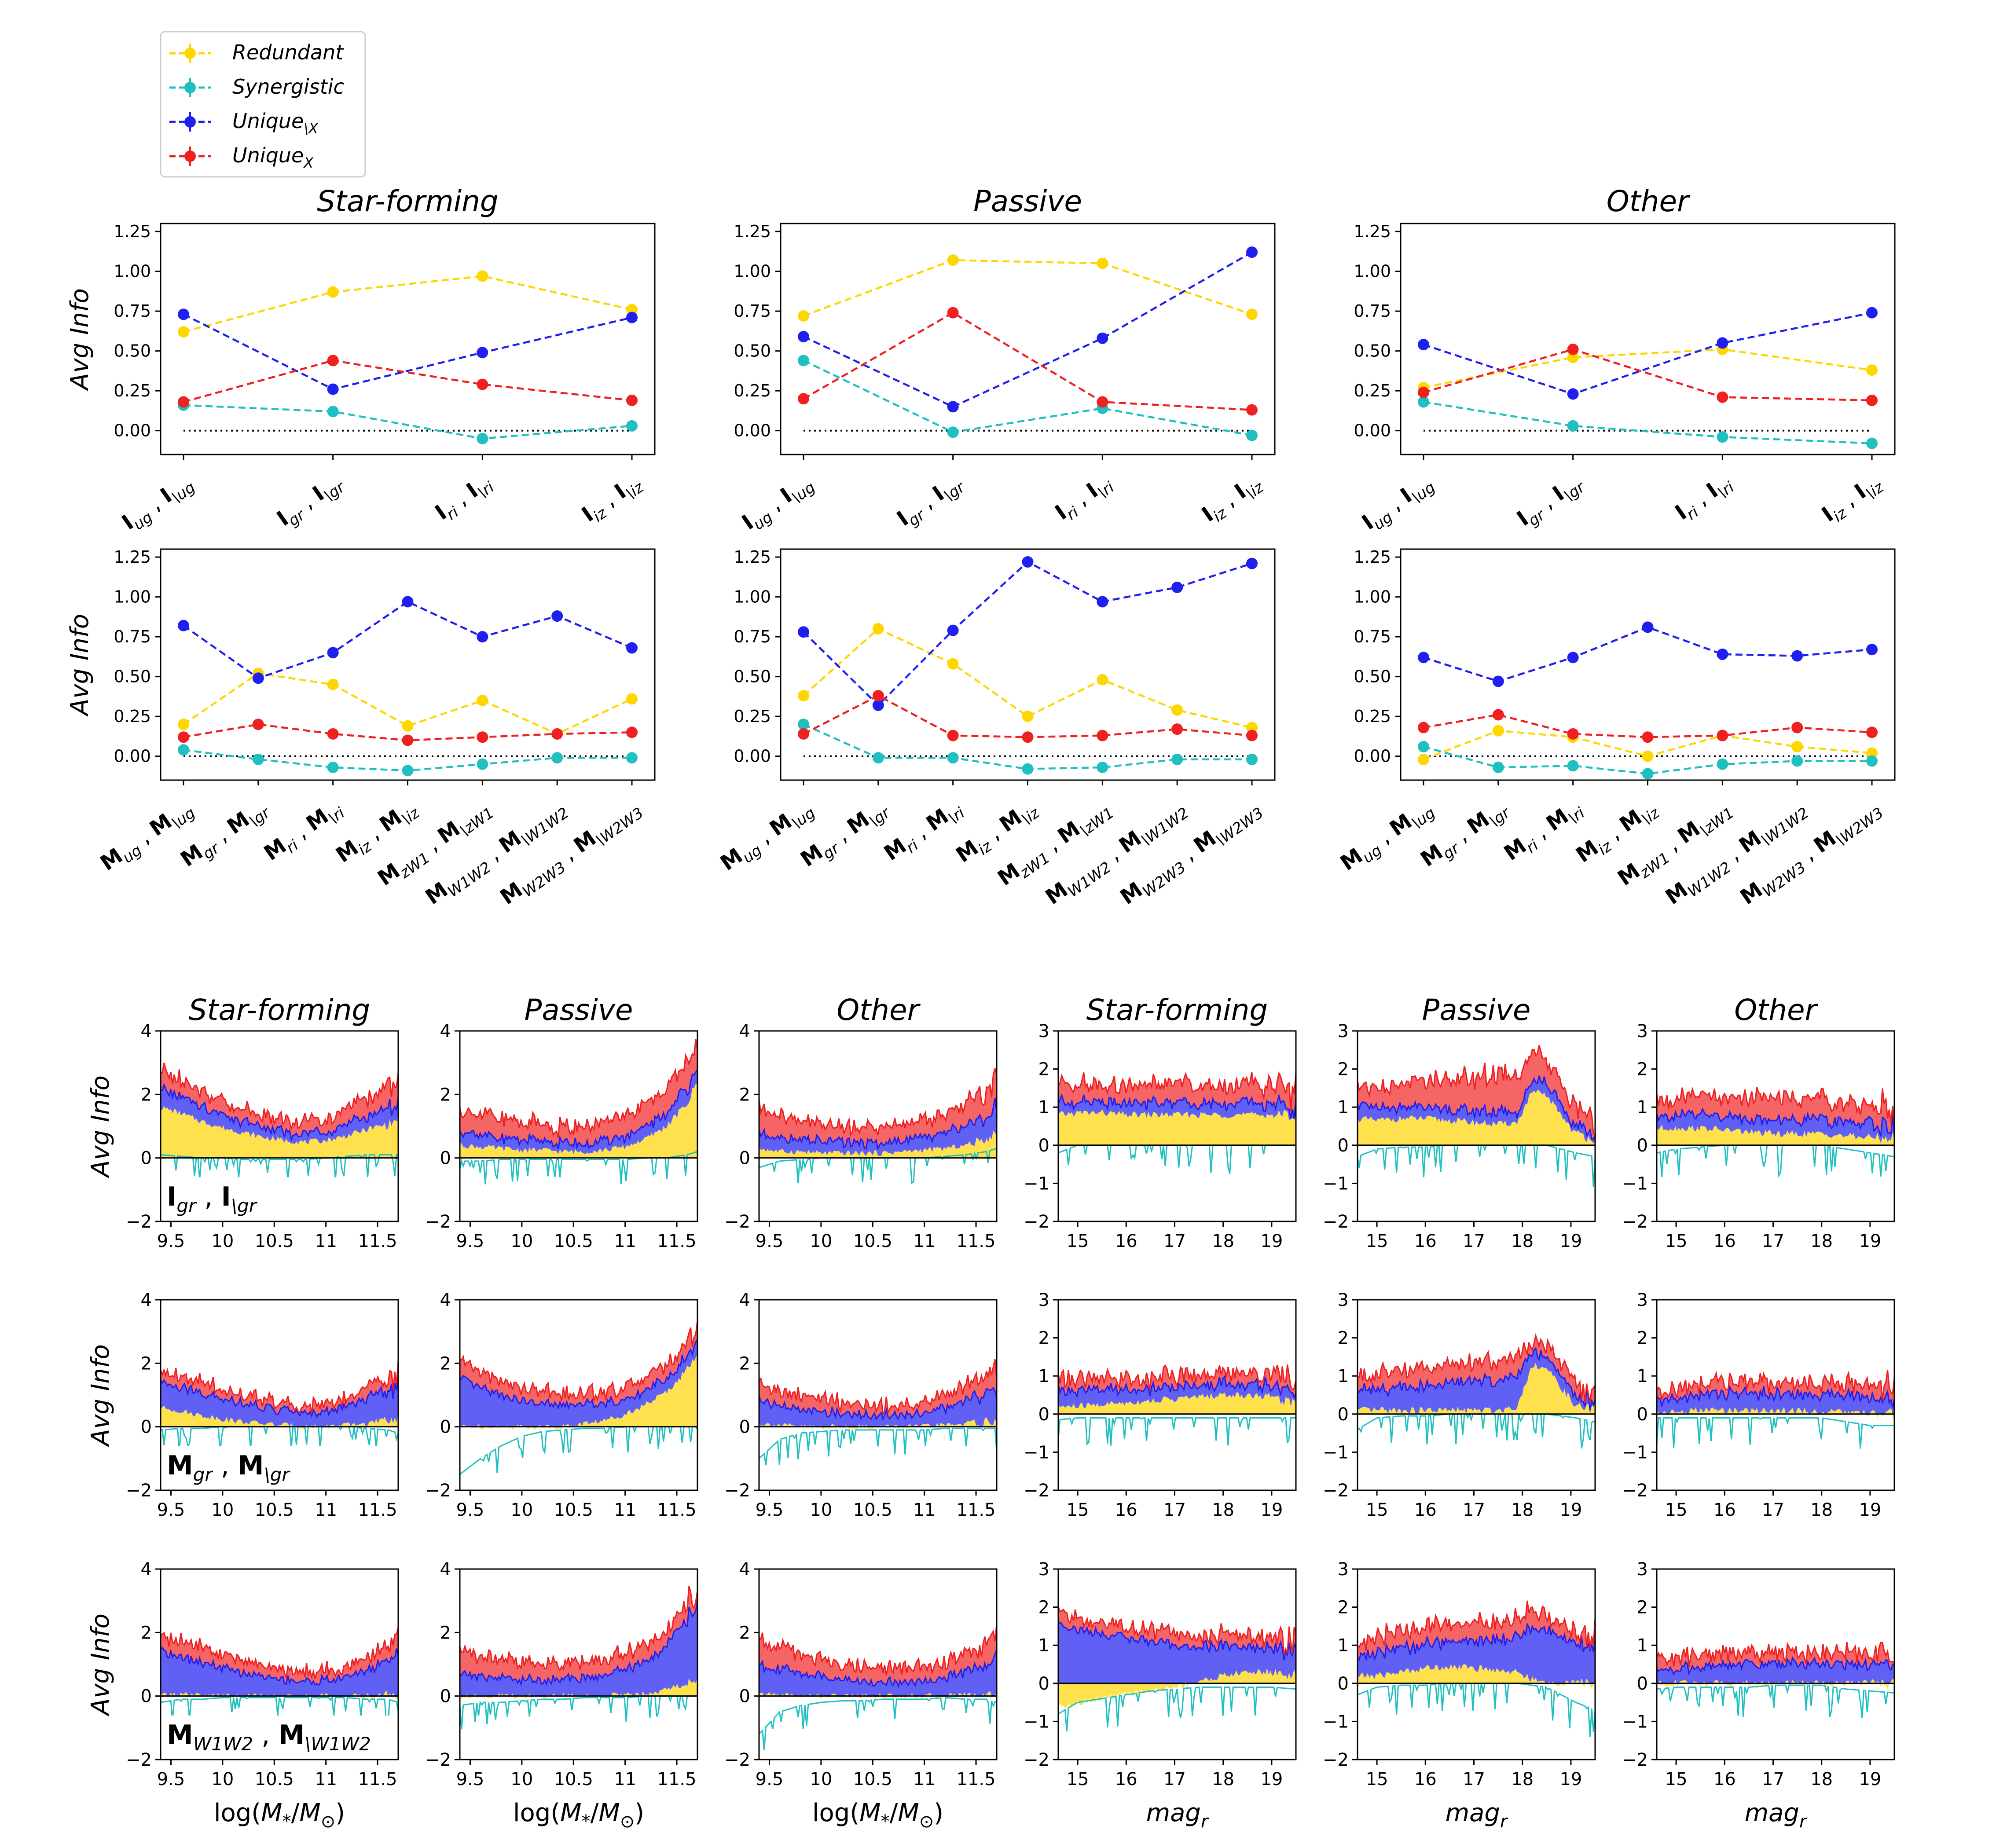 This screenshot has width=1996, height=1848. What do you see at coordinates (1821, 1241) in the screenshot?
I see `xtick-label: 18` at bounding box center [1821, 1241].